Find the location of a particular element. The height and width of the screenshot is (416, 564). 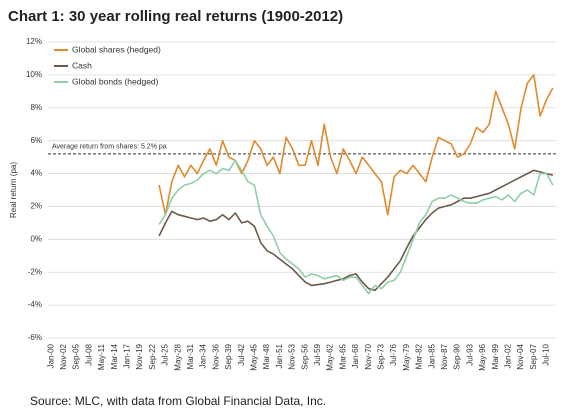

x-tick-label: May-62 is located at coordinates (330, 356).